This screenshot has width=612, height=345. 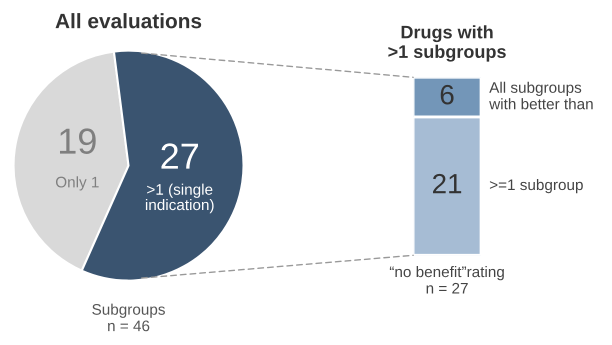 What do you see at coordinates (77, 183) in the screenshot?
I see `slice-label: Only 1` at bounding box center [77, 183].